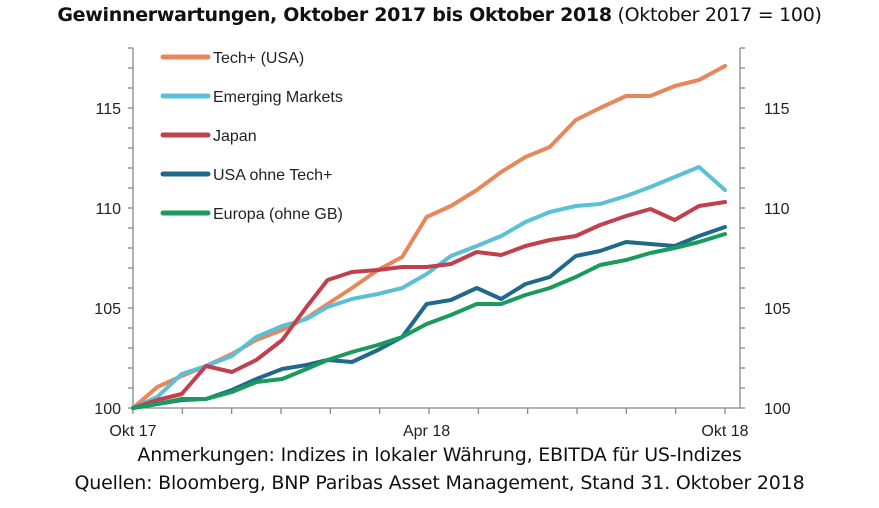 This screenshot has height=508, width=879. I want to click on y-tick-label-left: 115, so click(108, 109).